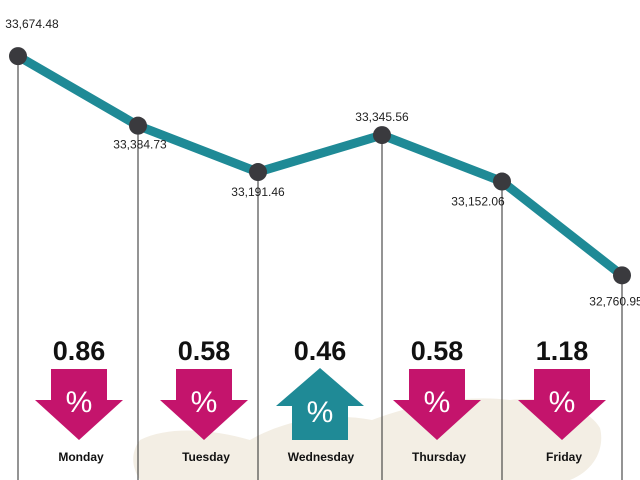 The height and width of the screenshot is (480, 640). What do you see at coordinates (79, 351) in the screenshot?
I see `change-value: 0.86` at bounding box center [79, 351].